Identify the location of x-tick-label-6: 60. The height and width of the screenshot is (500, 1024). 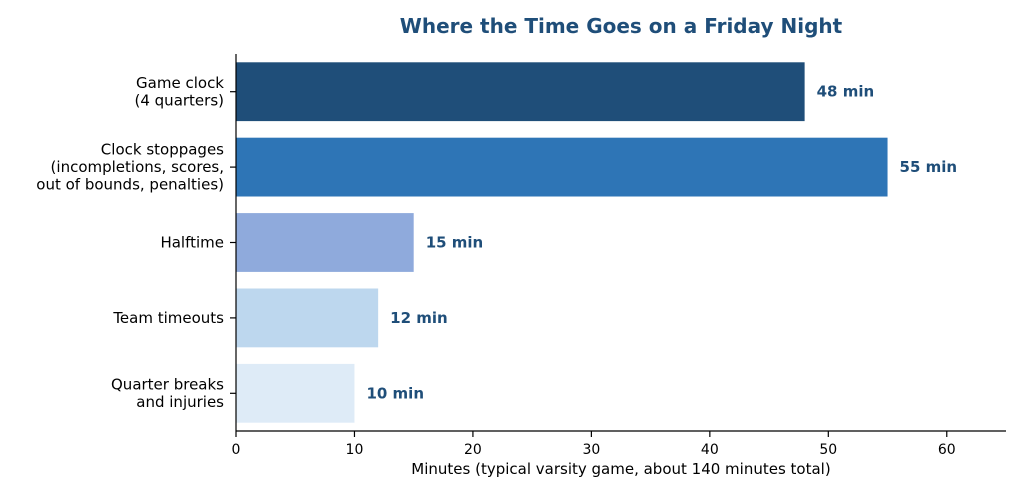
(947, 450).